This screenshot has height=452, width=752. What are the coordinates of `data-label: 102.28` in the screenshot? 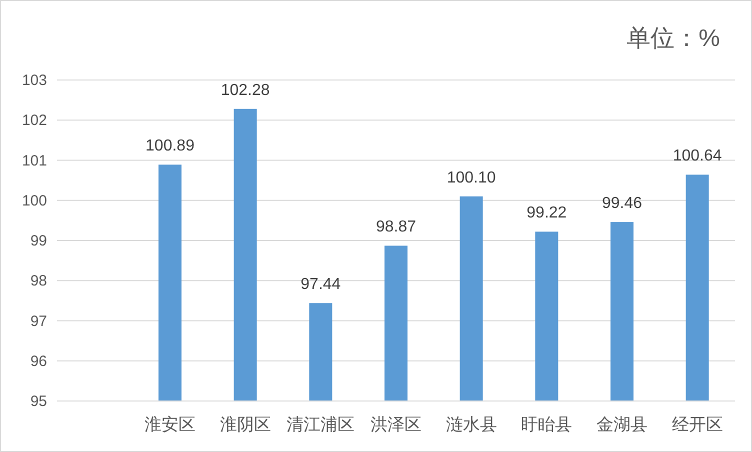 It's located at (245, 90).